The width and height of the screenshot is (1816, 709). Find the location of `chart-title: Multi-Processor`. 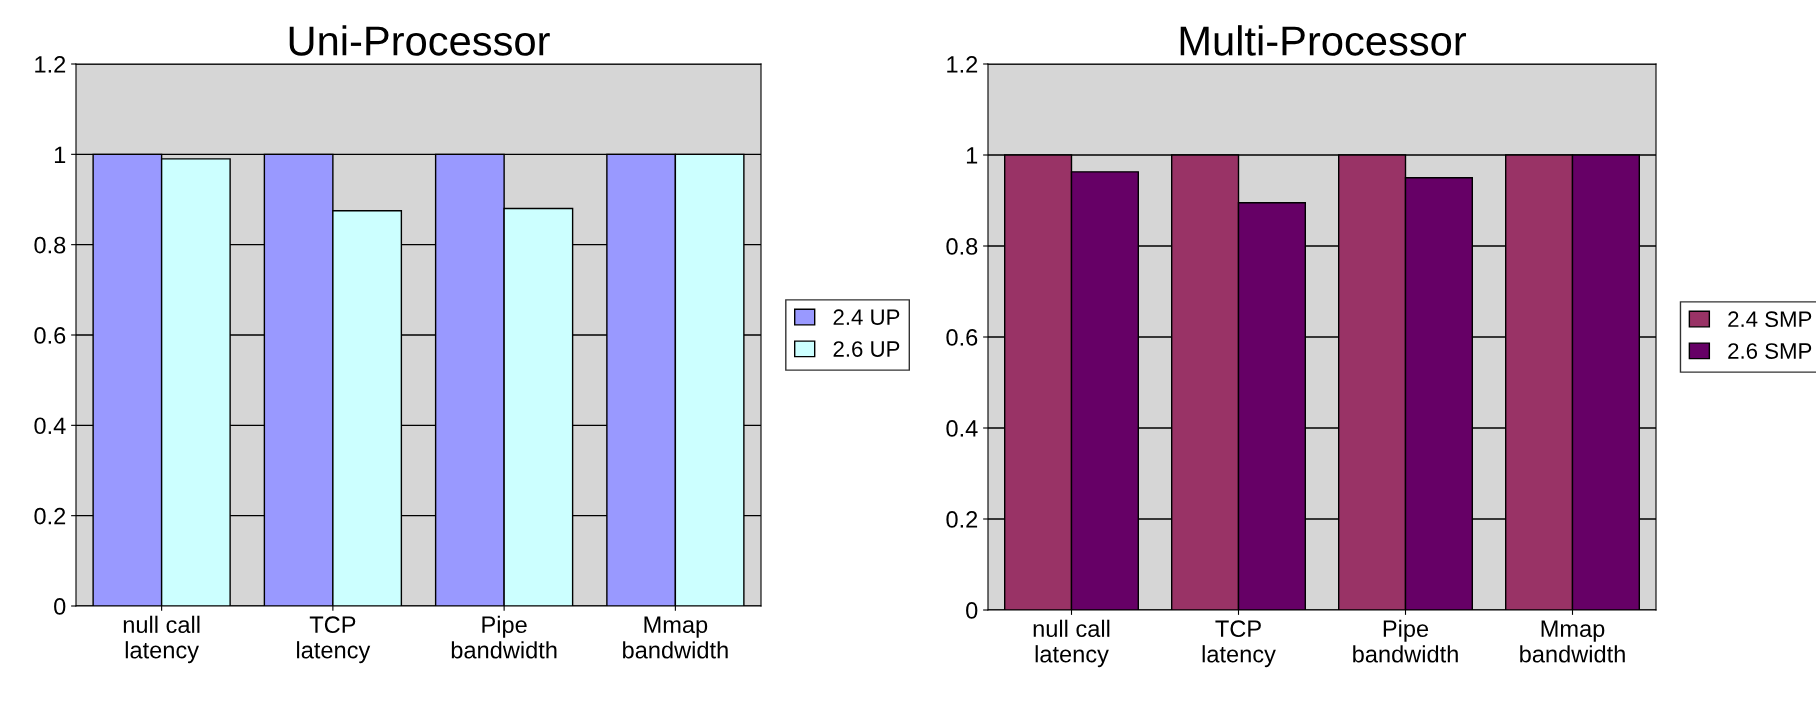

chart-title: Multi-Processor is located at coordinates (1323, 40).